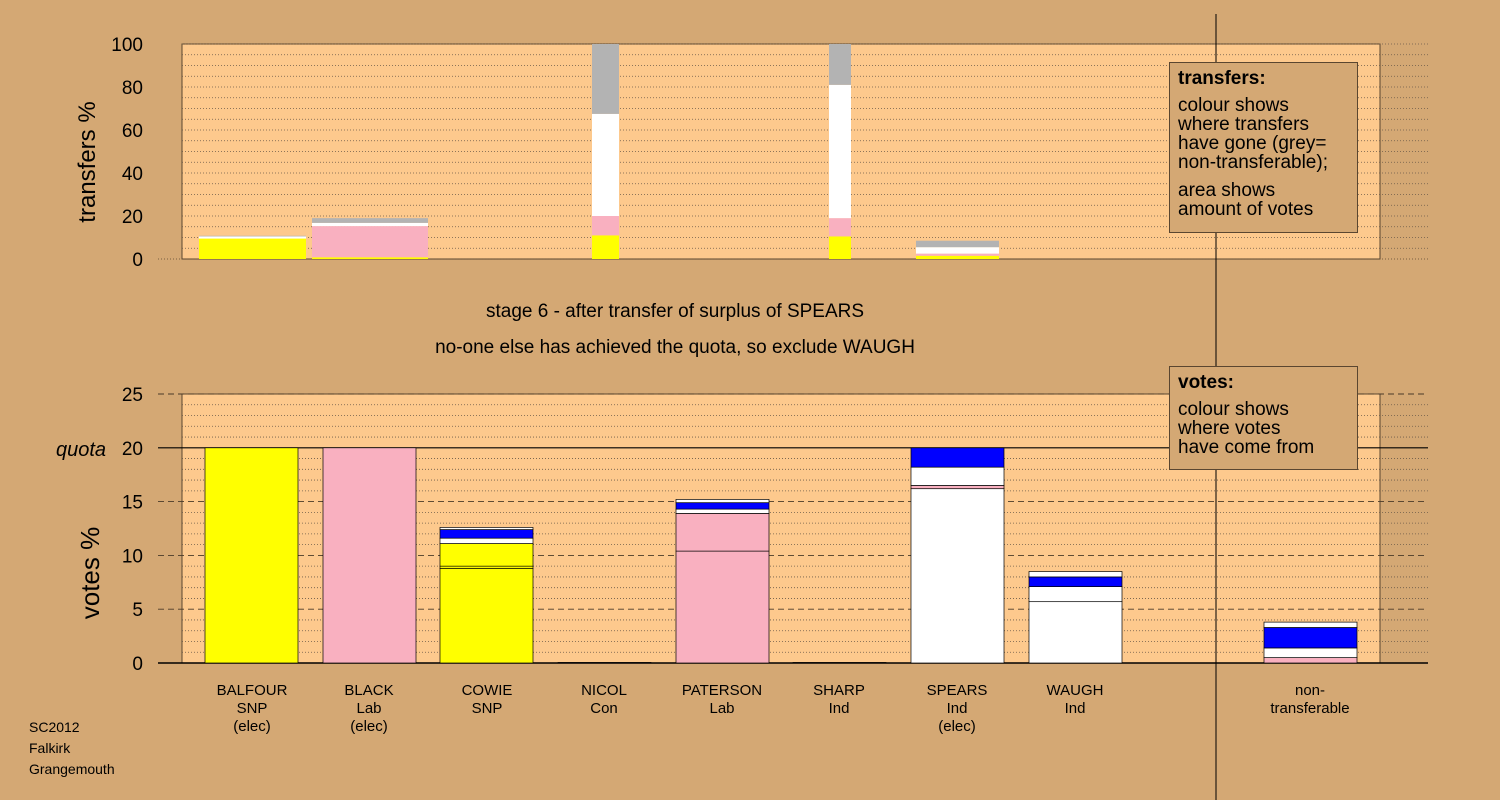 Image resolution: width=1500 pixels, height=800 pixels. What do you see at coordinates (132, 217) in the screenshot?
I see `transfers-tick-label: 20` at bounding box center [132, 217].